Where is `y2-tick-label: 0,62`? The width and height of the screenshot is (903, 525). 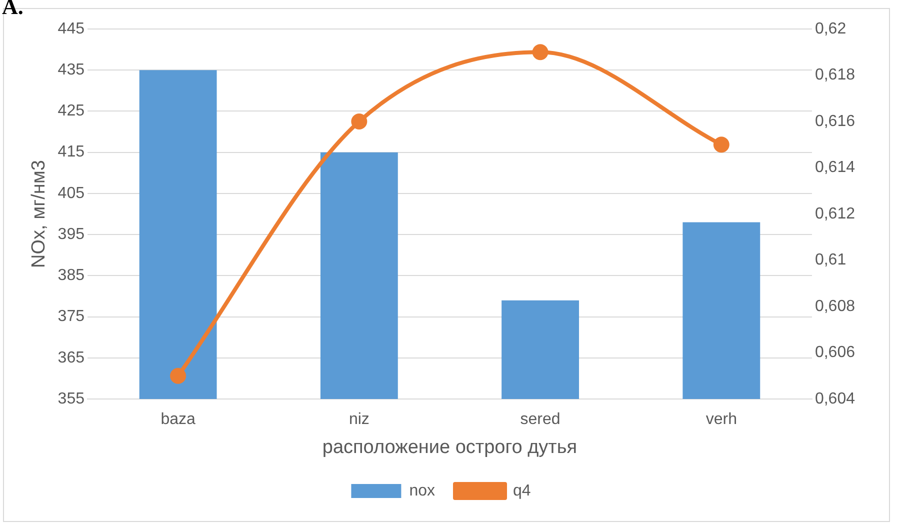 y2-tick-label: 0,62 is located at coordinates (830, 29).